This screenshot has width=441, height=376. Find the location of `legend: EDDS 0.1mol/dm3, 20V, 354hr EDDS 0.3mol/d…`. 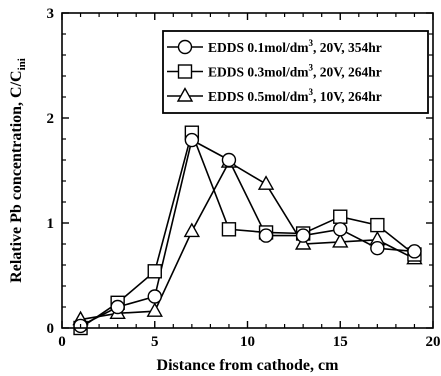

legend: EDDS 0.1mol/dm3, 20V, 354hr EDDS 0.3mol/d… is located at coordinates (295, 72).